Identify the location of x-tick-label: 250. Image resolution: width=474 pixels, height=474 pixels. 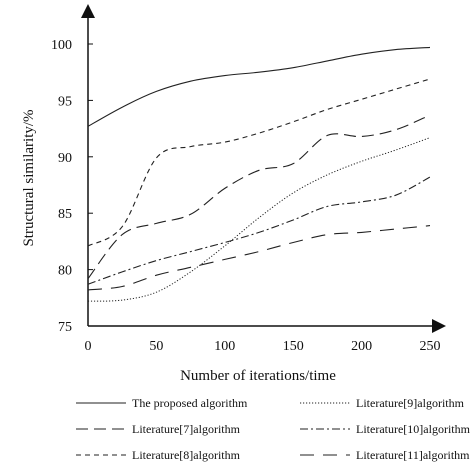
(430, 346).